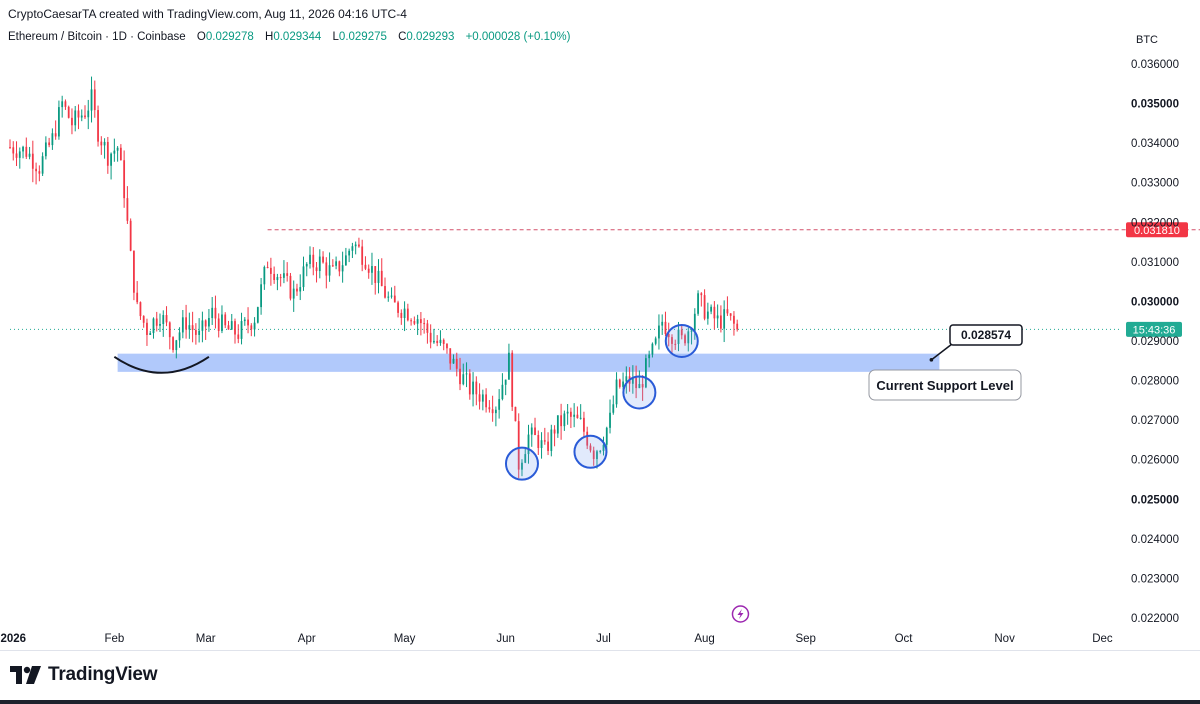 The height and width of the screenshot is (704, 1200). Describe the element at coordinates (206, 639) in the screenshot. I see `time-axis-tick: Mar` at that location.